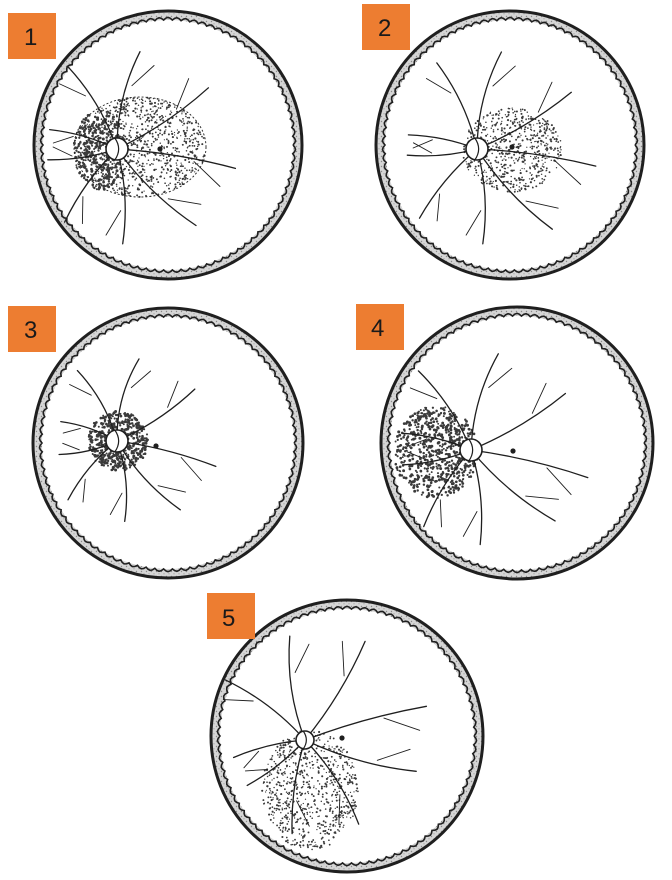  What do you see at coordinates (228, 618) in the screenshot?
I see `panel-label-5-text: 5` at bounding box center [228, 618].